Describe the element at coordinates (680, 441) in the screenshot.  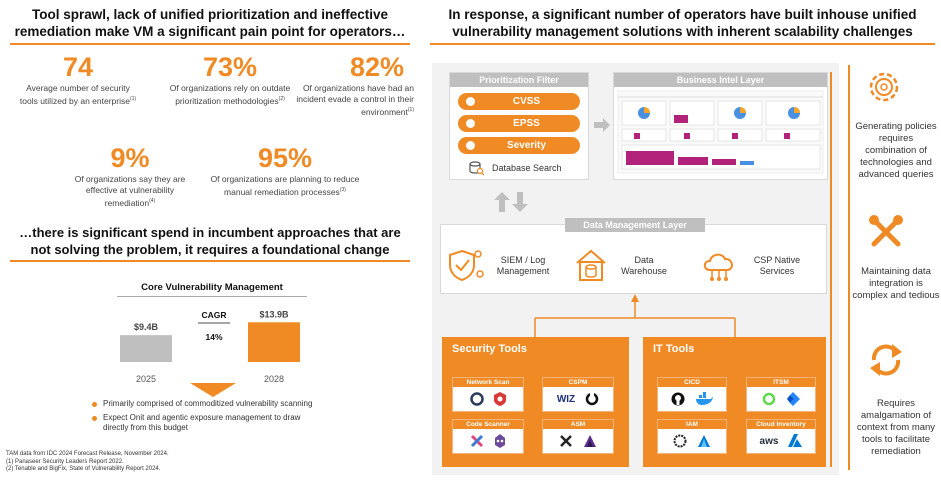
I see `okta-logo-icon` at that location.